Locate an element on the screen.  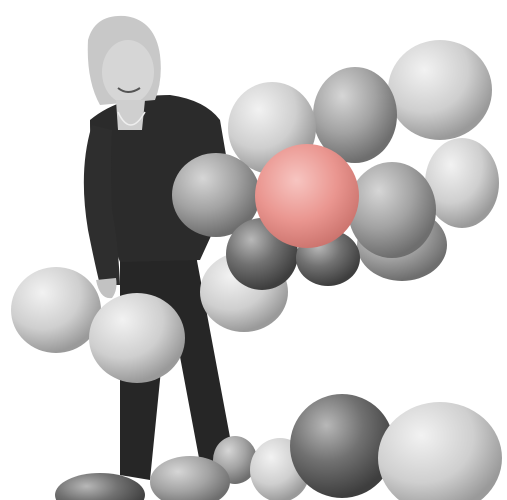
arm is located at coordinates (101, 205).